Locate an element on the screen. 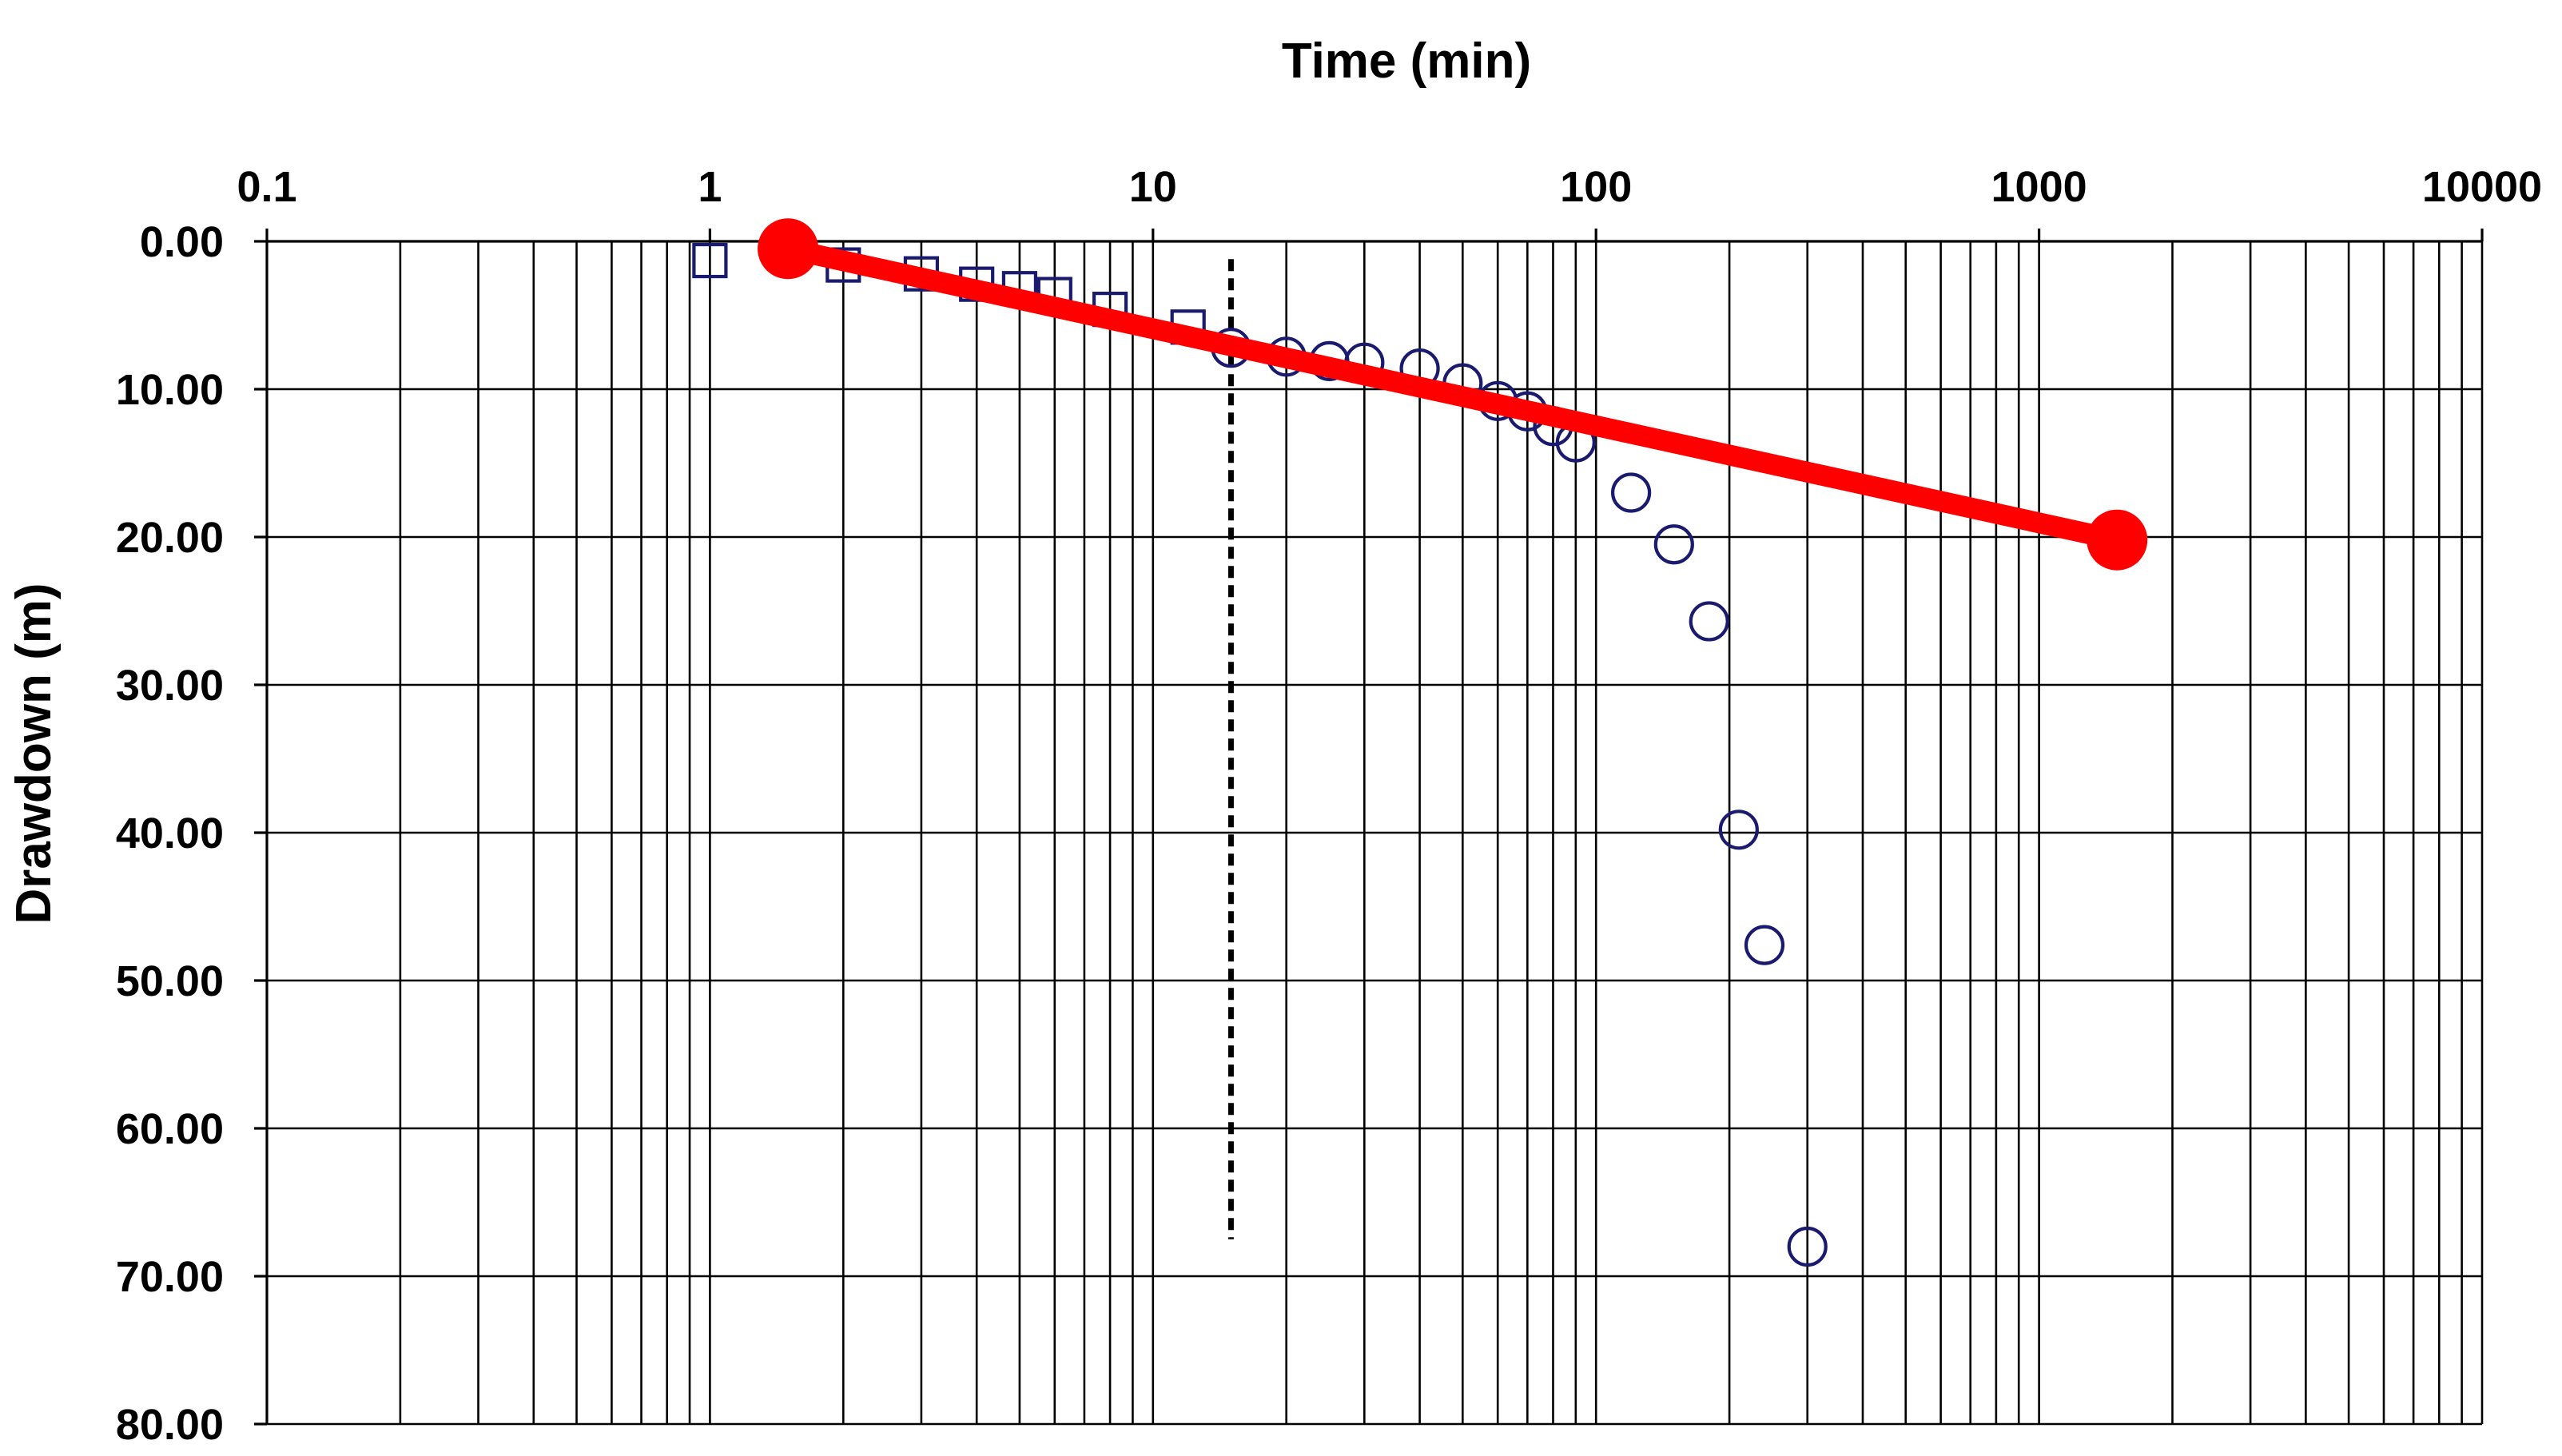 The image size is (2562, 1456). y-tick-label: 60.00 is located at coordinates (170, 1129).